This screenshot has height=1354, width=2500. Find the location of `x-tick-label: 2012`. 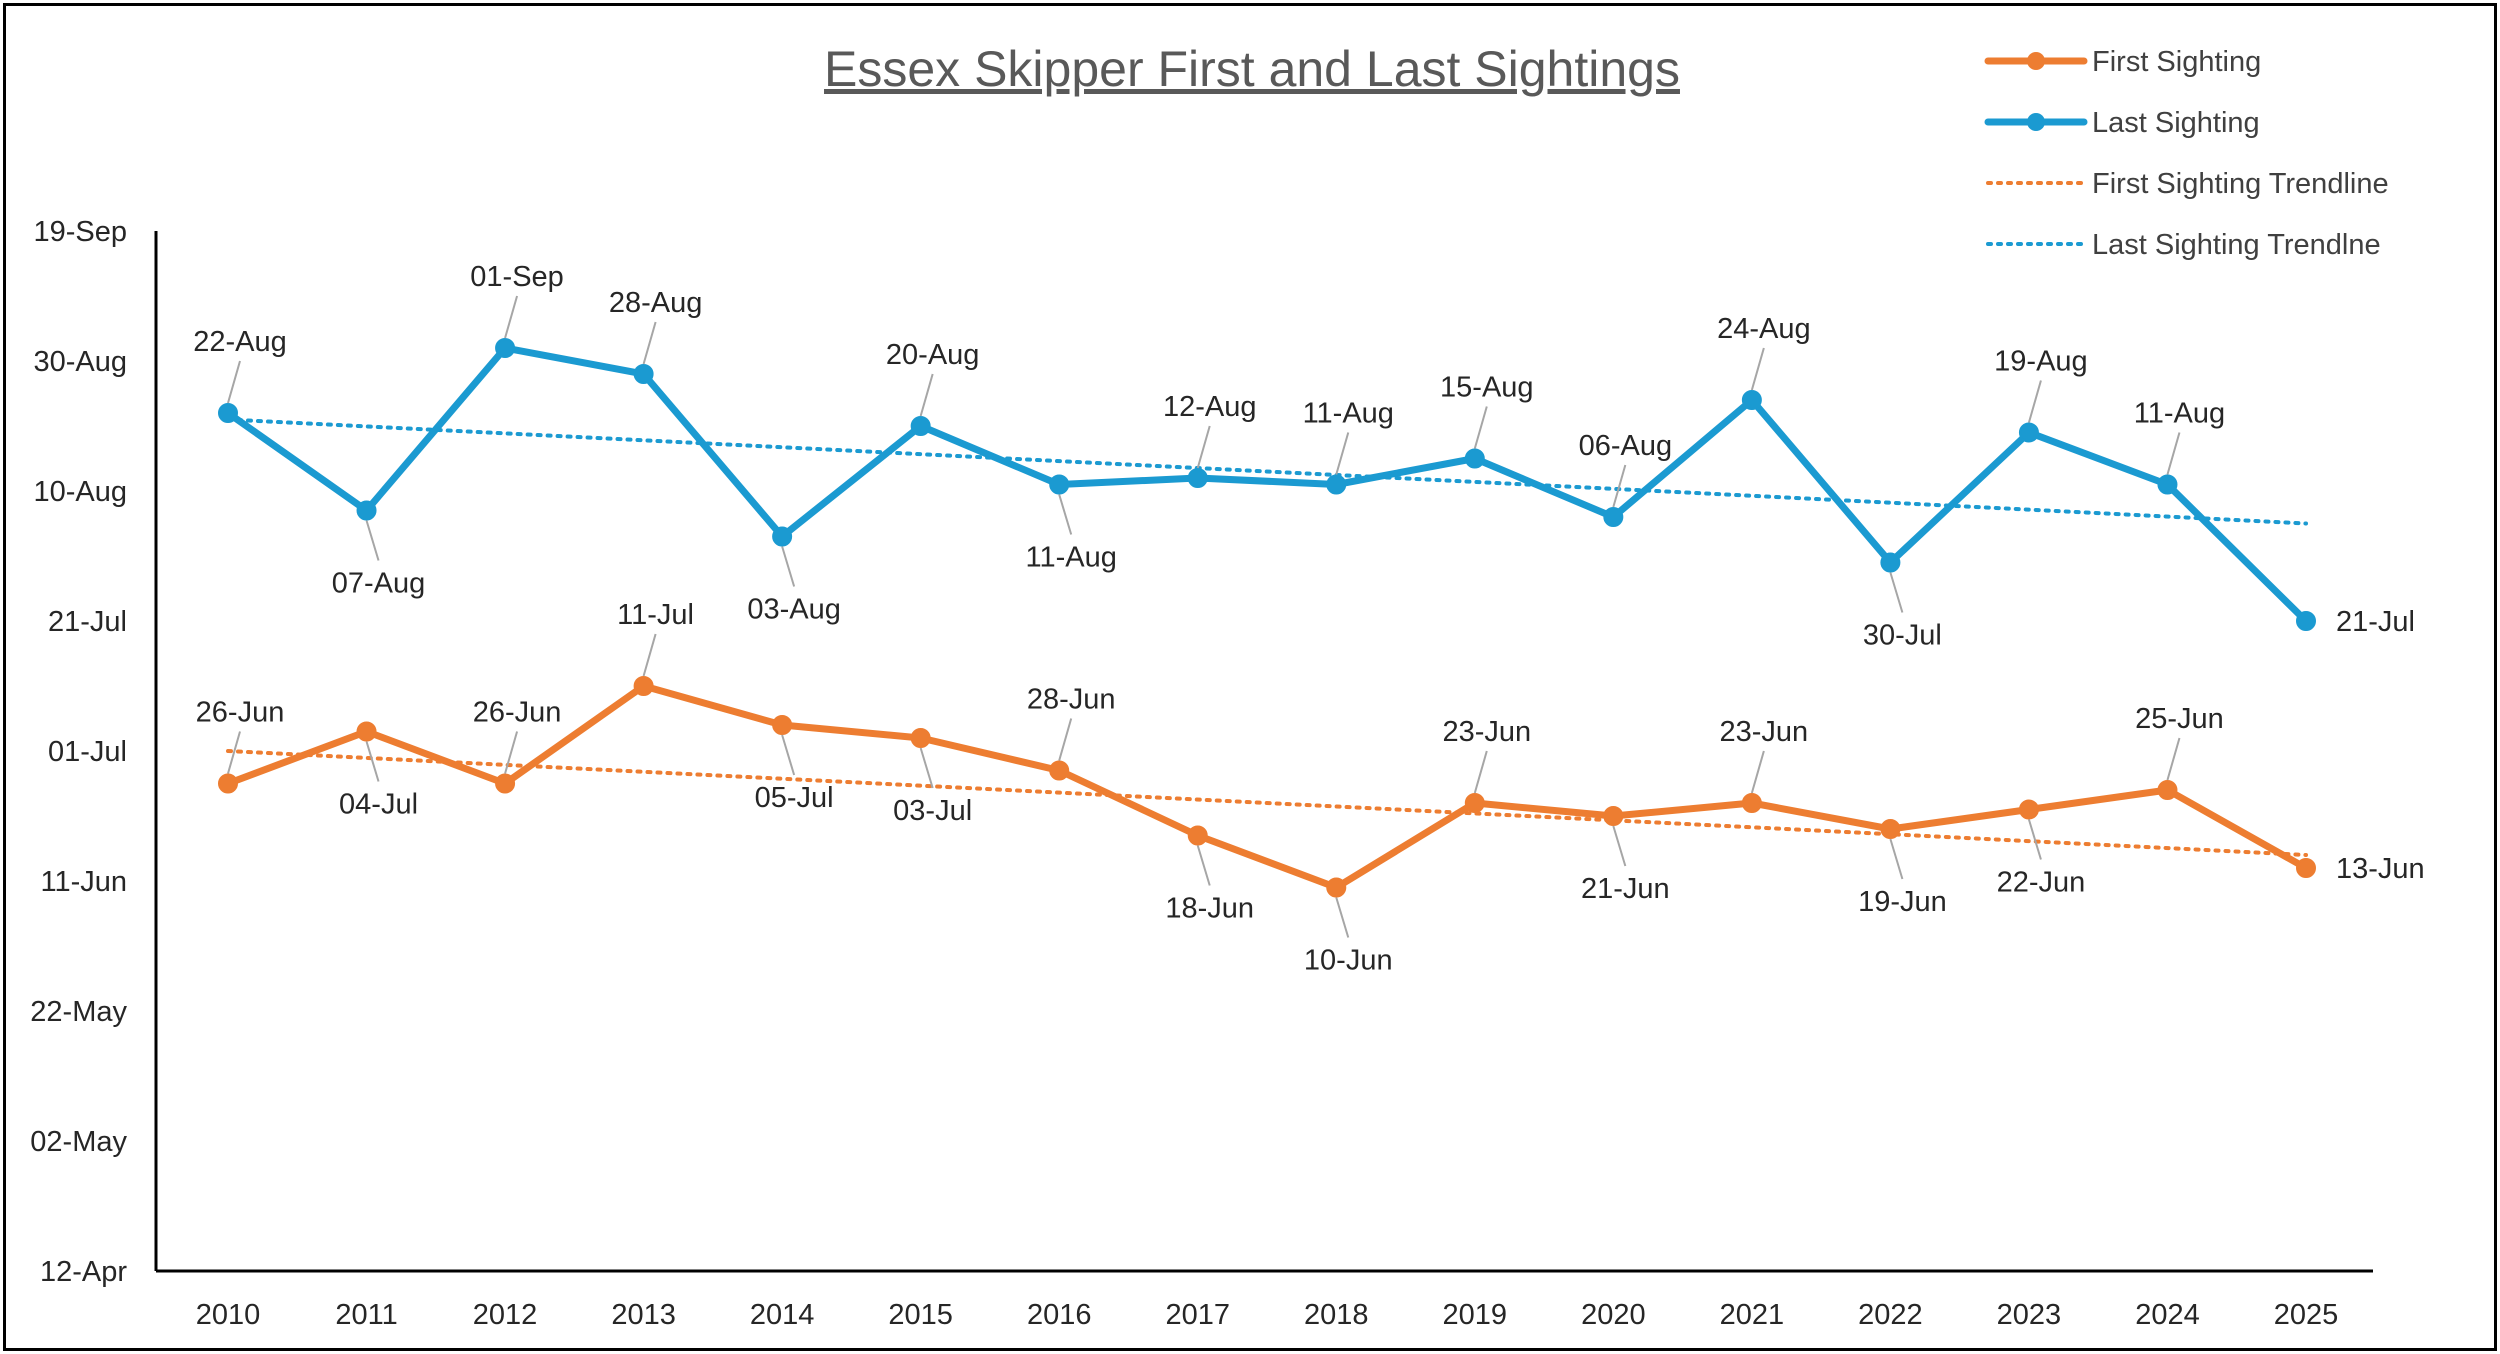

x-tick-label: 2012 is located at coordinates (505, 1315).